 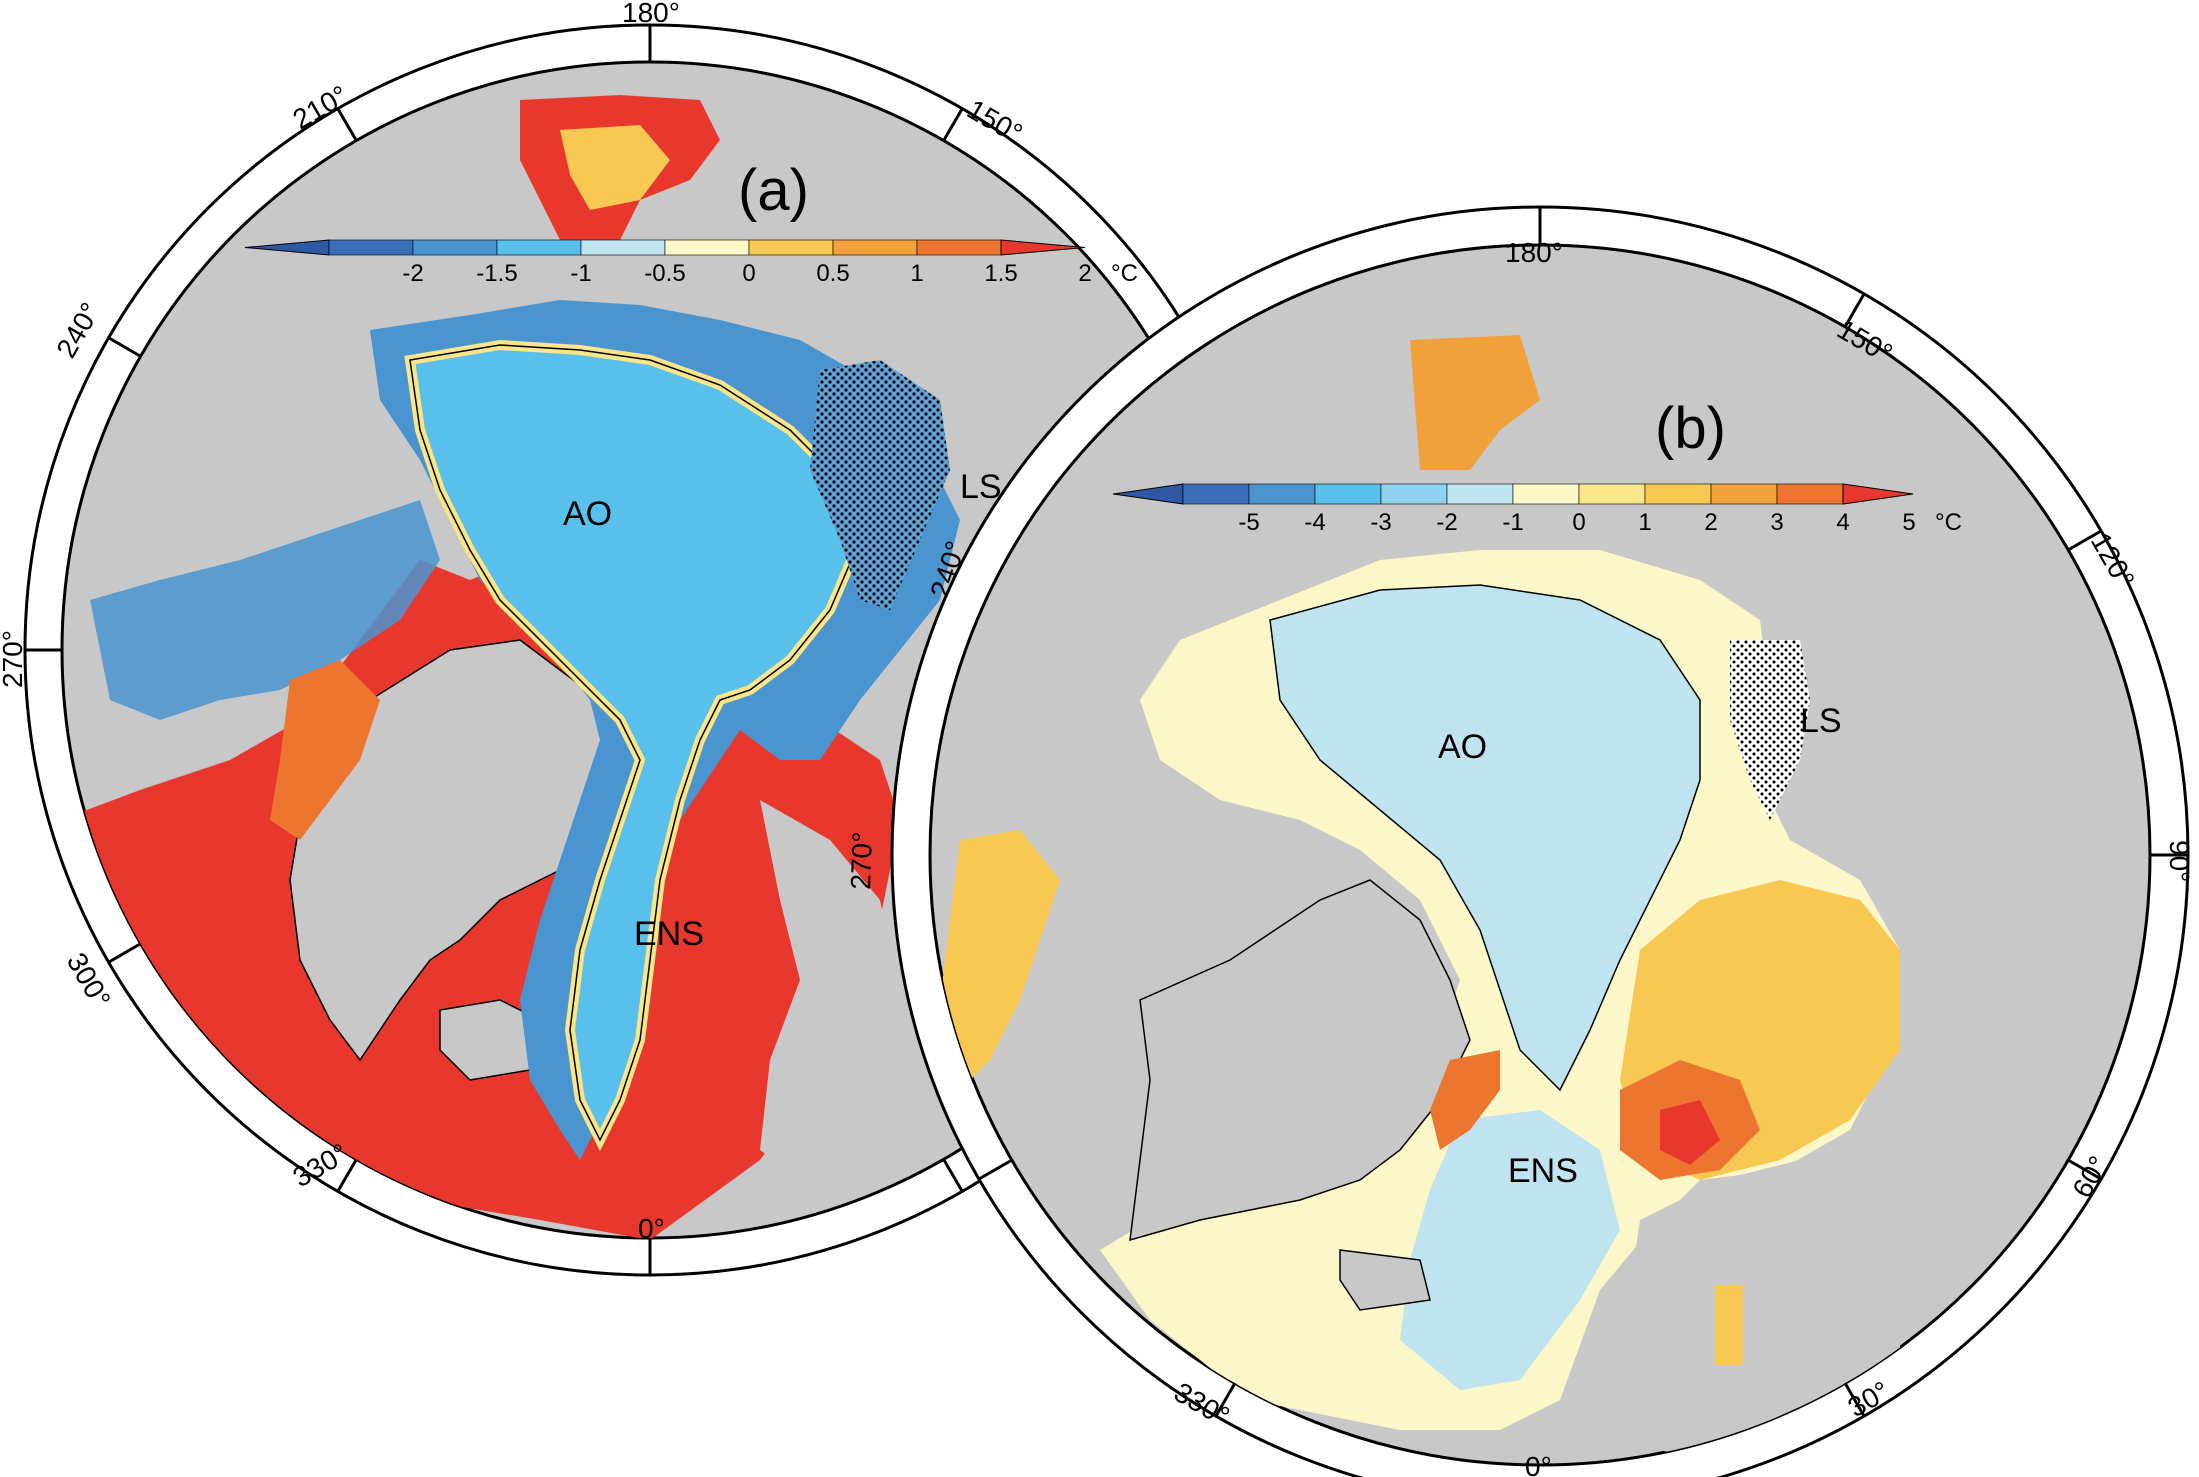 What do you see at coordinates (496, 273) in the screenshot?
I see `panel-a-colorbar-tick-label: -1.5` at bounding box center [496, 273].